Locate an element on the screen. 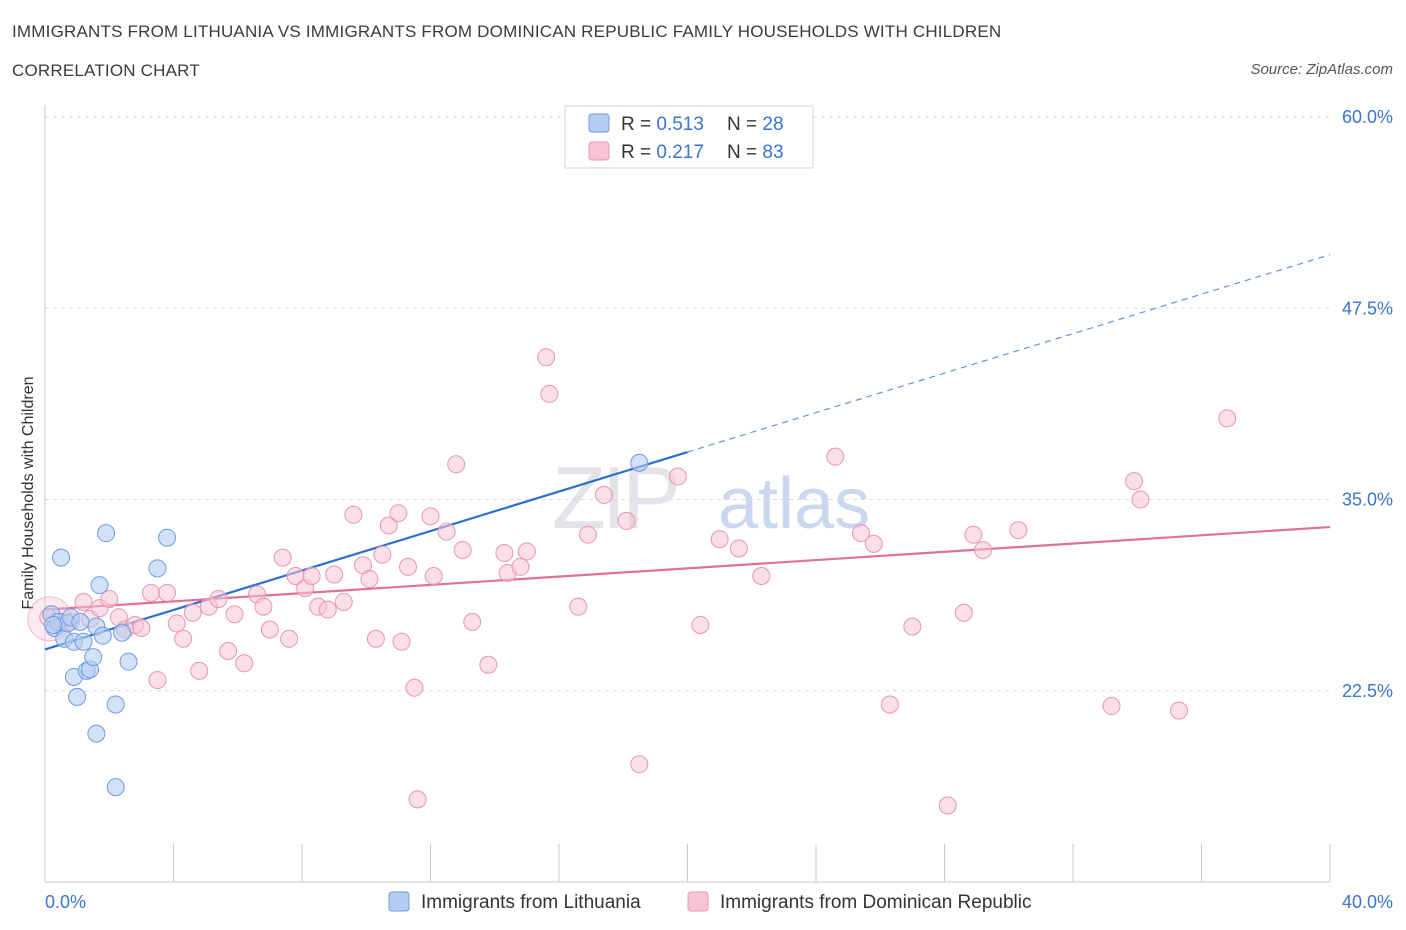  legend-r-label-lithuania: R = is located at coordinates (638, 124).